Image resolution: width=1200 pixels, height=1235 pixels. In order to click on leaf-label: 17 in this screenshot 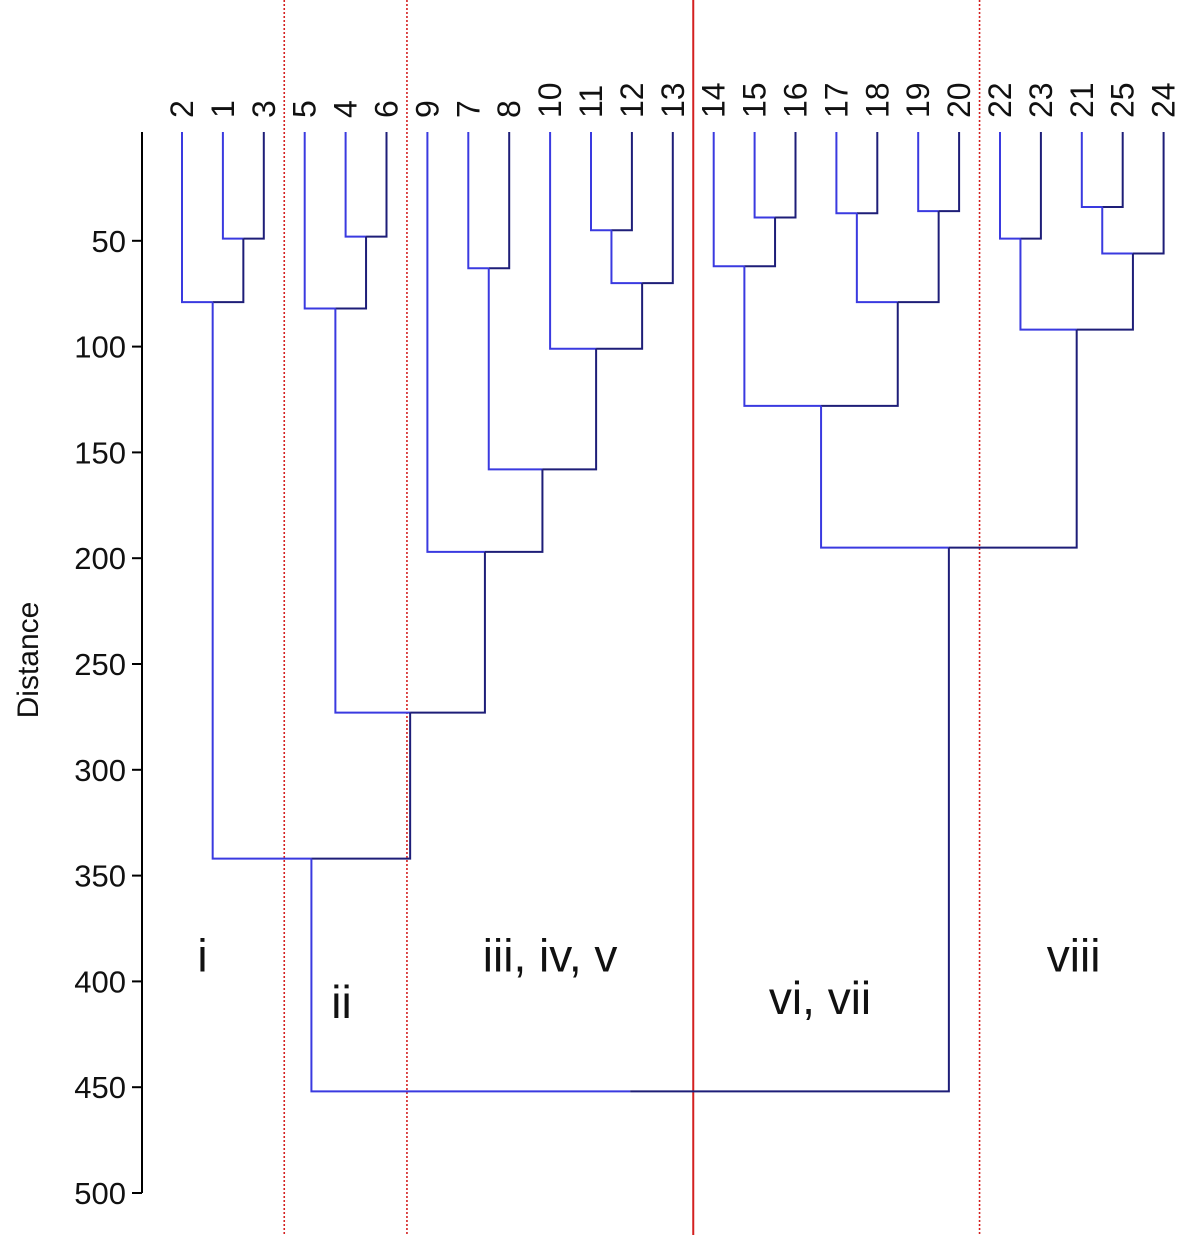, I will do `click(836, 100)`.